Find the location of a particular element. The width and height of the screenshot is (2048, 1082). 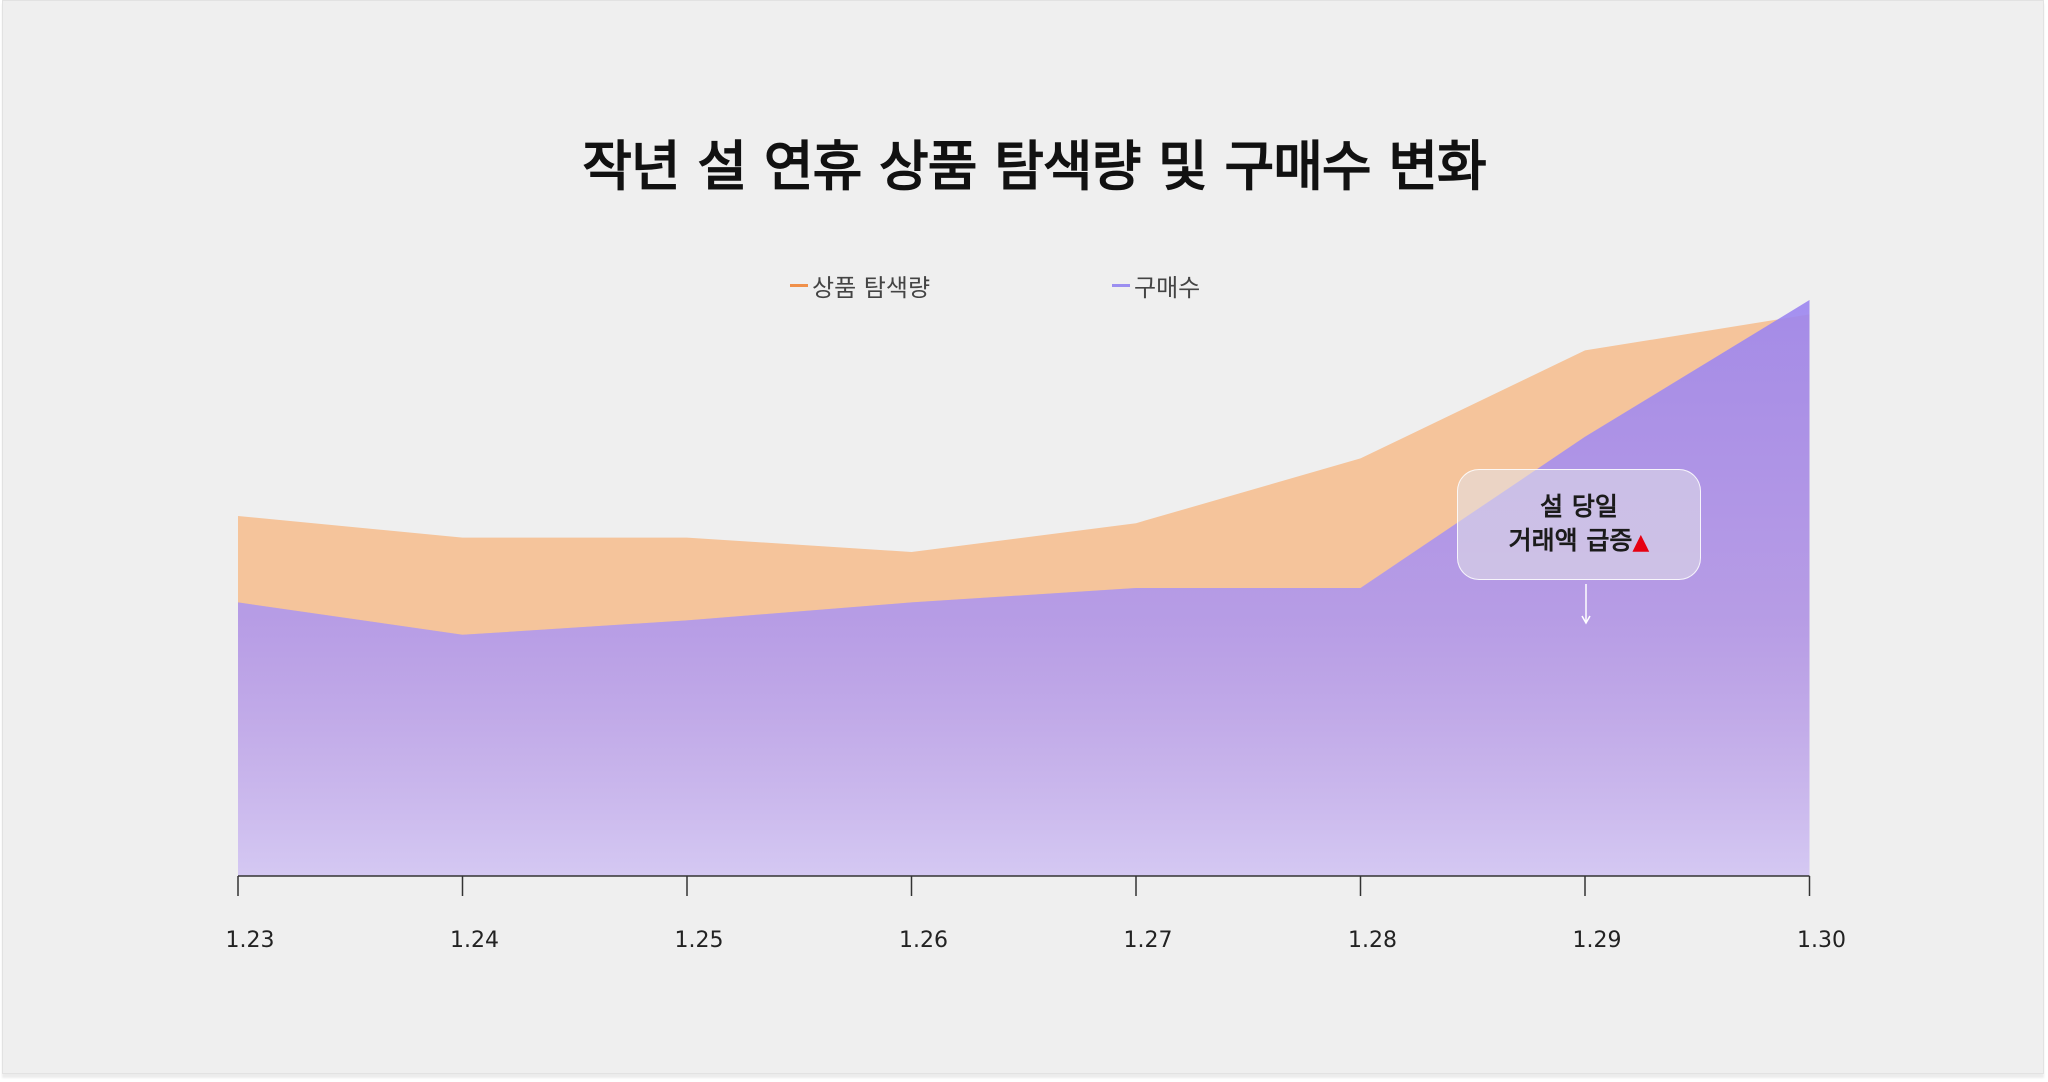

x-tick-label-5: 1.28 is located at coordinates (1372, 940).